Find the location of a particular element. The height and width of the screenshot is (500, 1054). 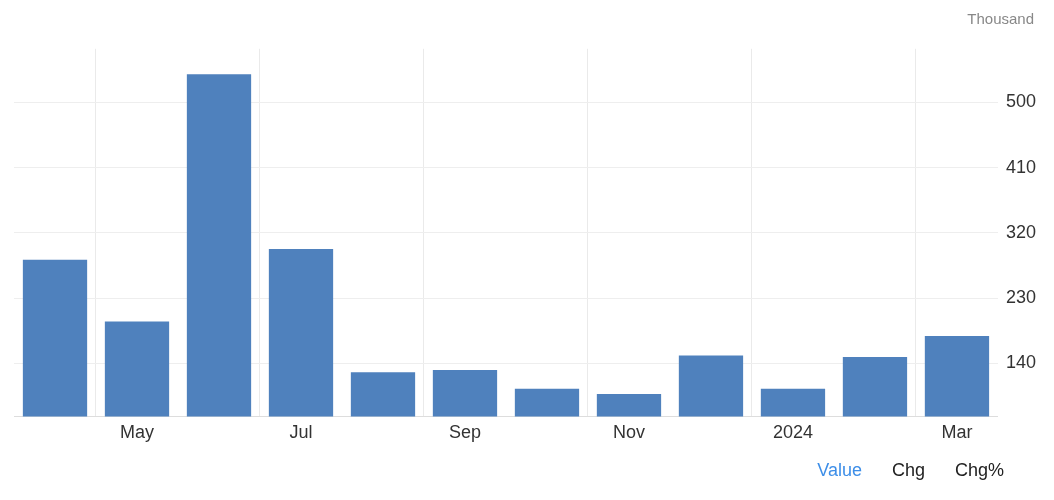

text: Chg is located at coordinates (908, 470).